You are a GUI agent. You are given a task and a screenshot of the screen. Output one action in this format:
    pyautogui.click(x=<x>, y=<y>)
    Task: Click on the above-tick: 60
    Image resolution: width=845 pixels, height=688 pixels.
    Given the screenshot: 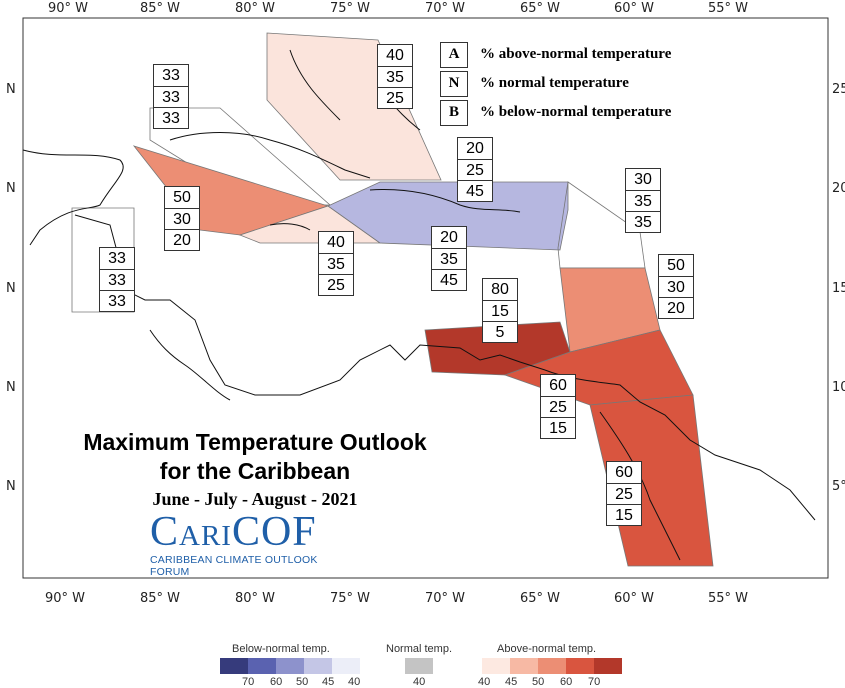 What is the action you would take?
    pyautogui.click(x=566, y=682)
    